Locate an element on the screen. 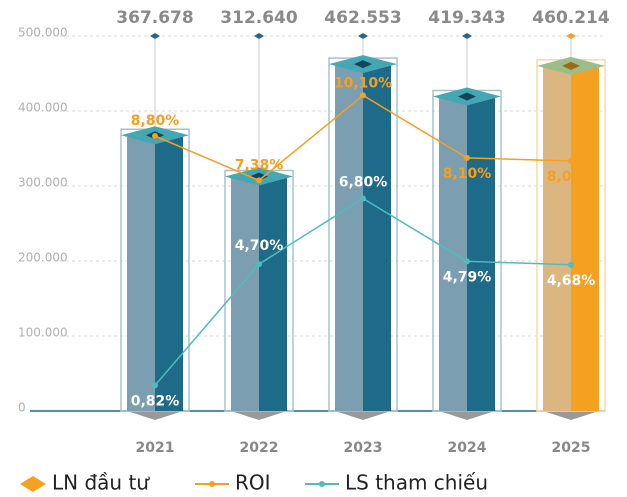  value-label: 0,82% is located at coordinates (155, 401).